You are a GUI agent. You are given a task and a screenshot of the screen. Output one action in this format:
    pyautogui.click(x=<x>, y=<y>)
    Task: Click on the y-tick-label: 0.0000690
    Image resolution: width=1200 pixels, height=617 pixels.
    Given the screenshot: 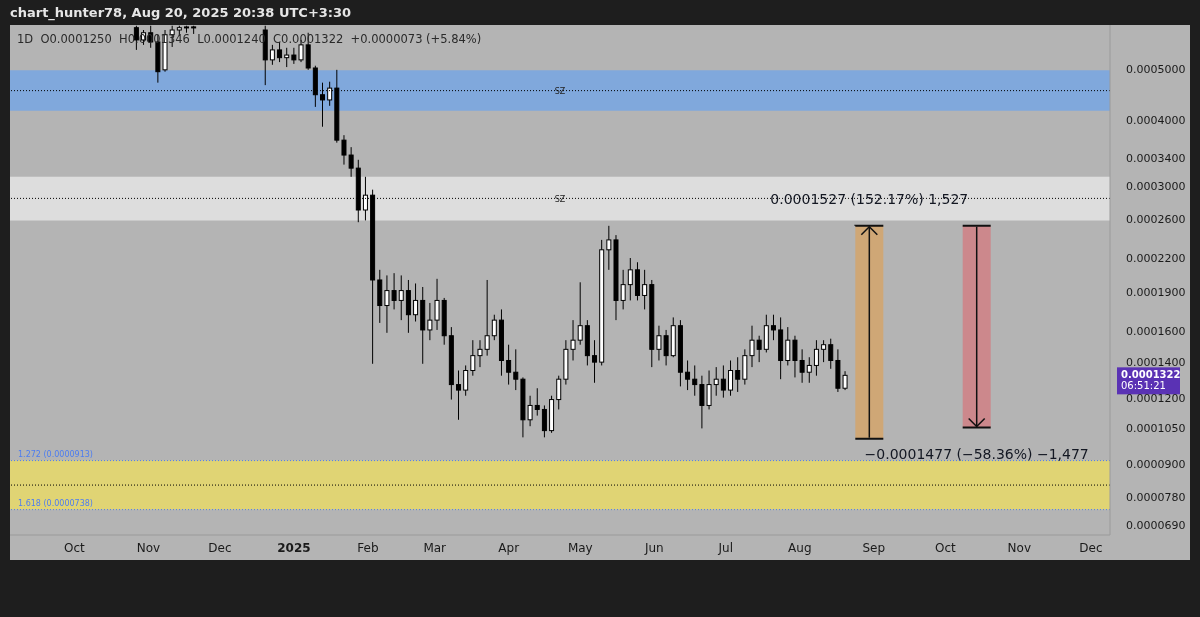 What is the action you would take?
    pyautogui.click(x=1156, y=526)
    